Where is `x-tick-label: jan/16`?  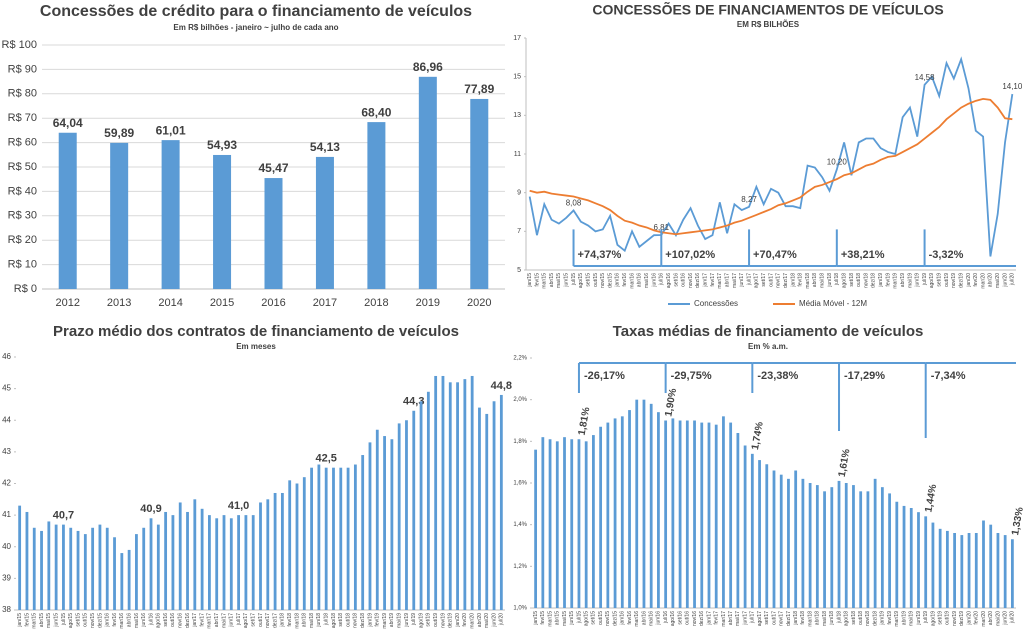
x-tick-label: jan/16 is located at coordinates (618, 280).